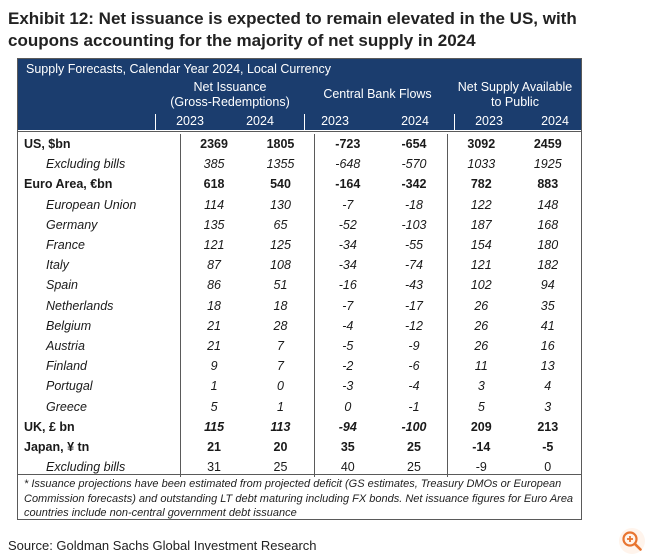 This screenshot has width=650, height=560. Describe the element at coordinates (548, 204) in the screenshot. I see `cell: 148` at that location.